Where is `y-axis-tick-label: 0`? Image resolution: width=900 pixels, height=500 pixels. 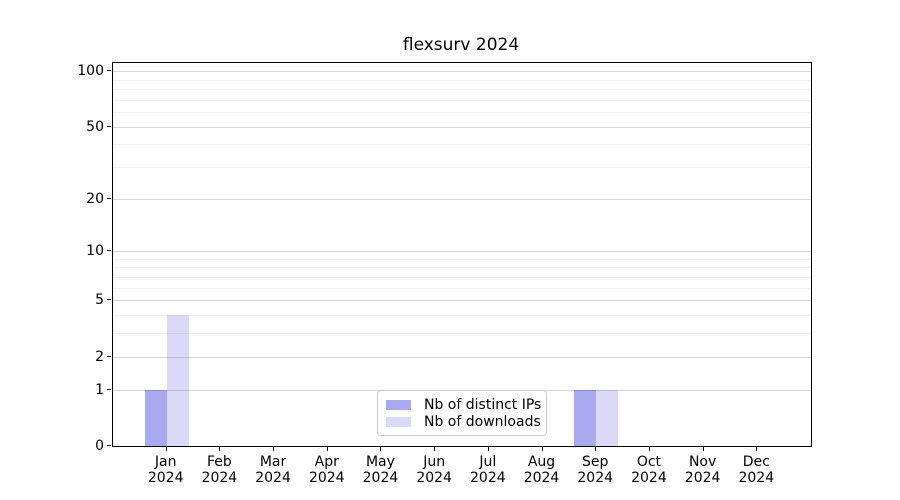 y-axis-tick-label: 0 is located at coordinates (99, 446).